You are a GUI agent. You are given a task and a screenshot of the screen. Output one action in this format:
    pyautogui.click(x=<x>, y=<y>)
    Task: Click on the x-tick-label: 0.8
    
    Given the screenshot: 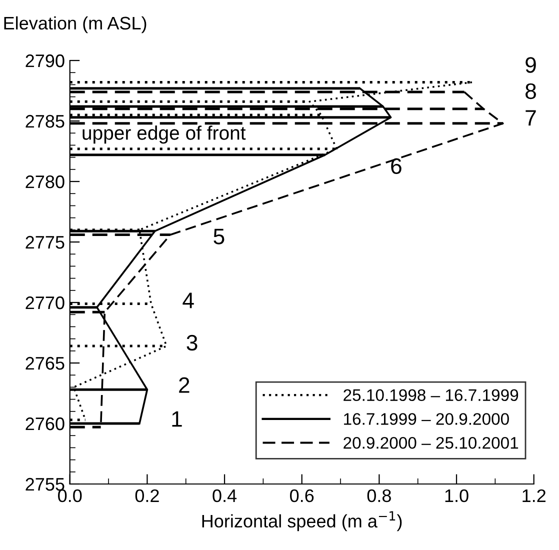 What is the action you would take?
    pyautogui.click(x=379, y=495)
    